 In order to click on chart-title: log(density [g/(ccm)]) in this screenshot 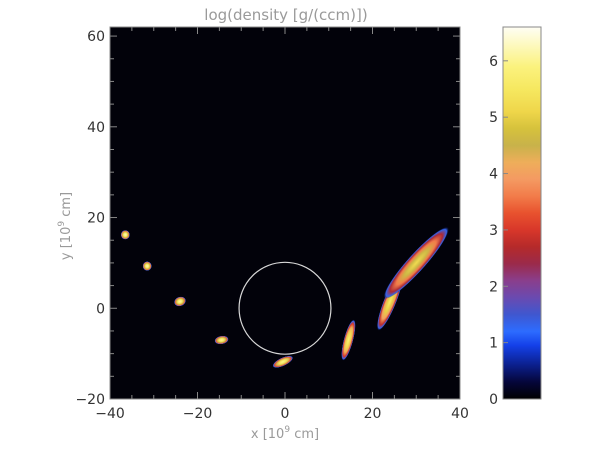, I will do `click(285, 15)`.